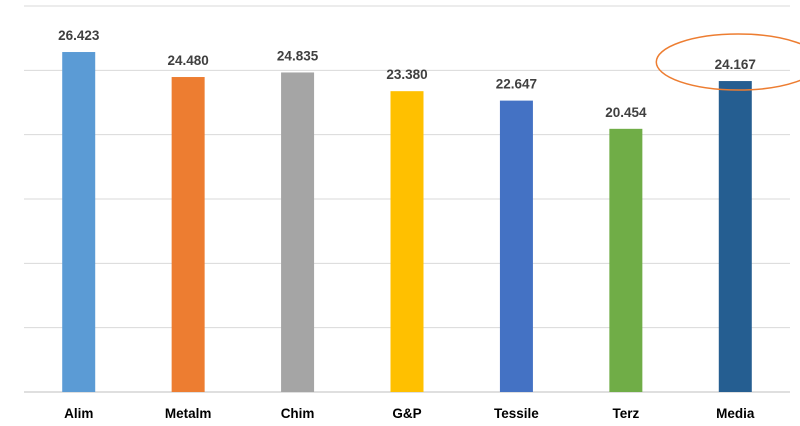 The image size is (800, 426). I want to click on category-label: Metalm, so click(188, 413).